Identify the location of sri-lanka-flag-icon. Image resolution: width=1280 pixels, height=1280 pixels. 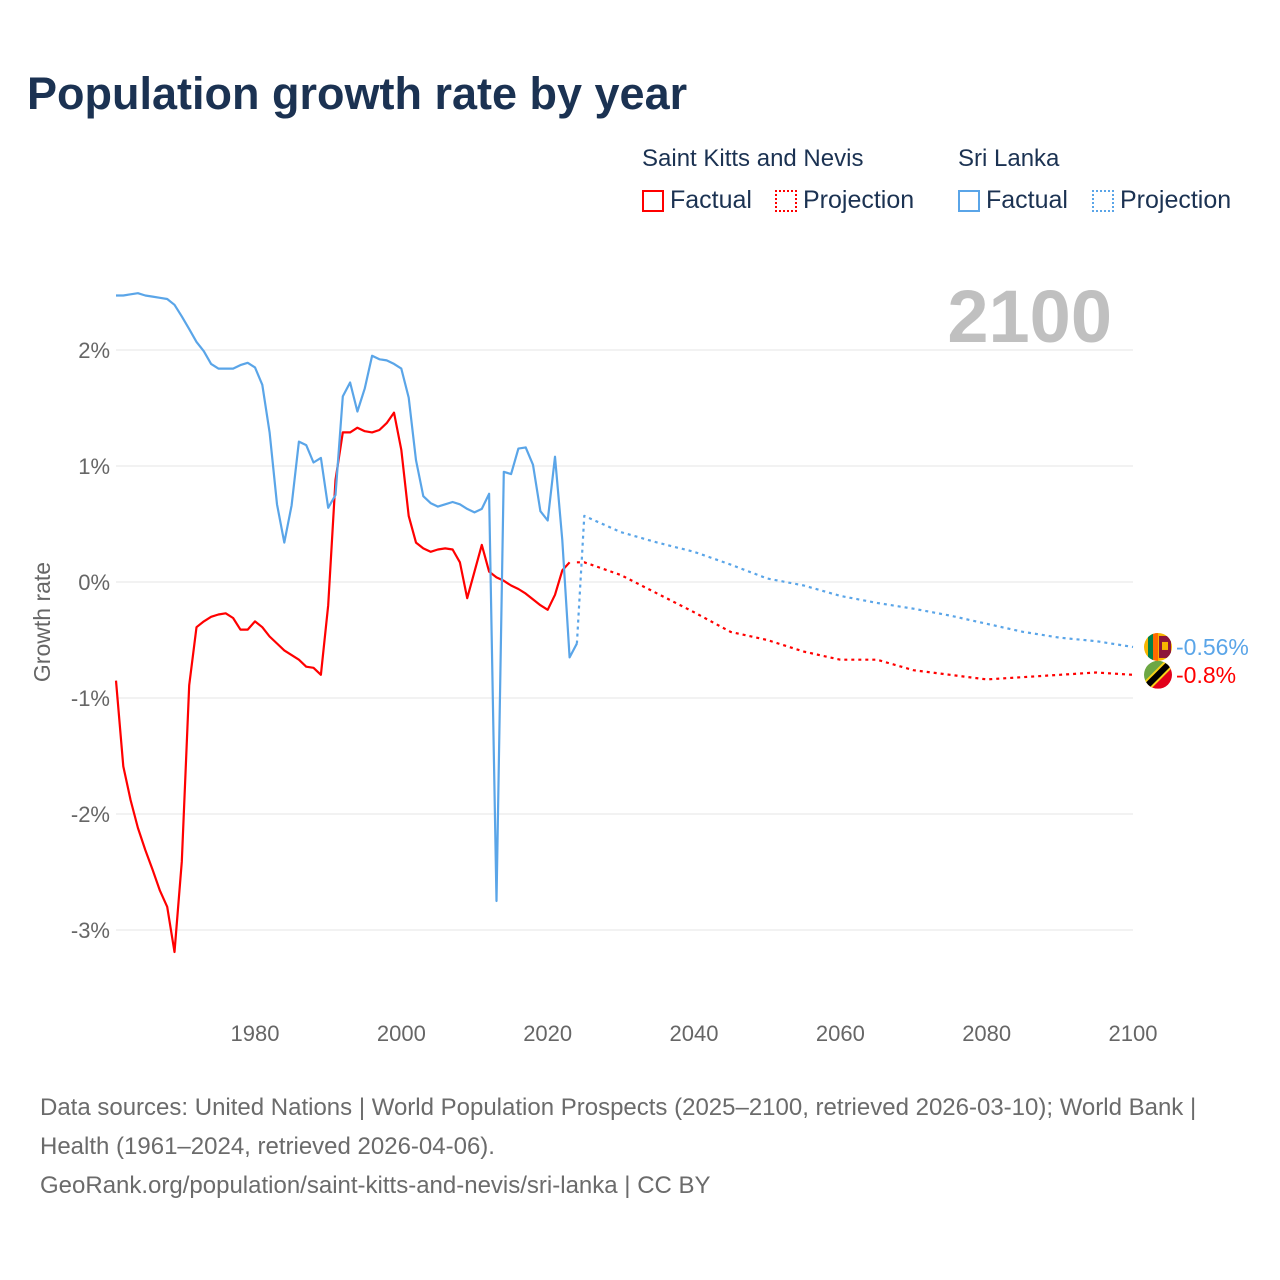
(1158, 646).